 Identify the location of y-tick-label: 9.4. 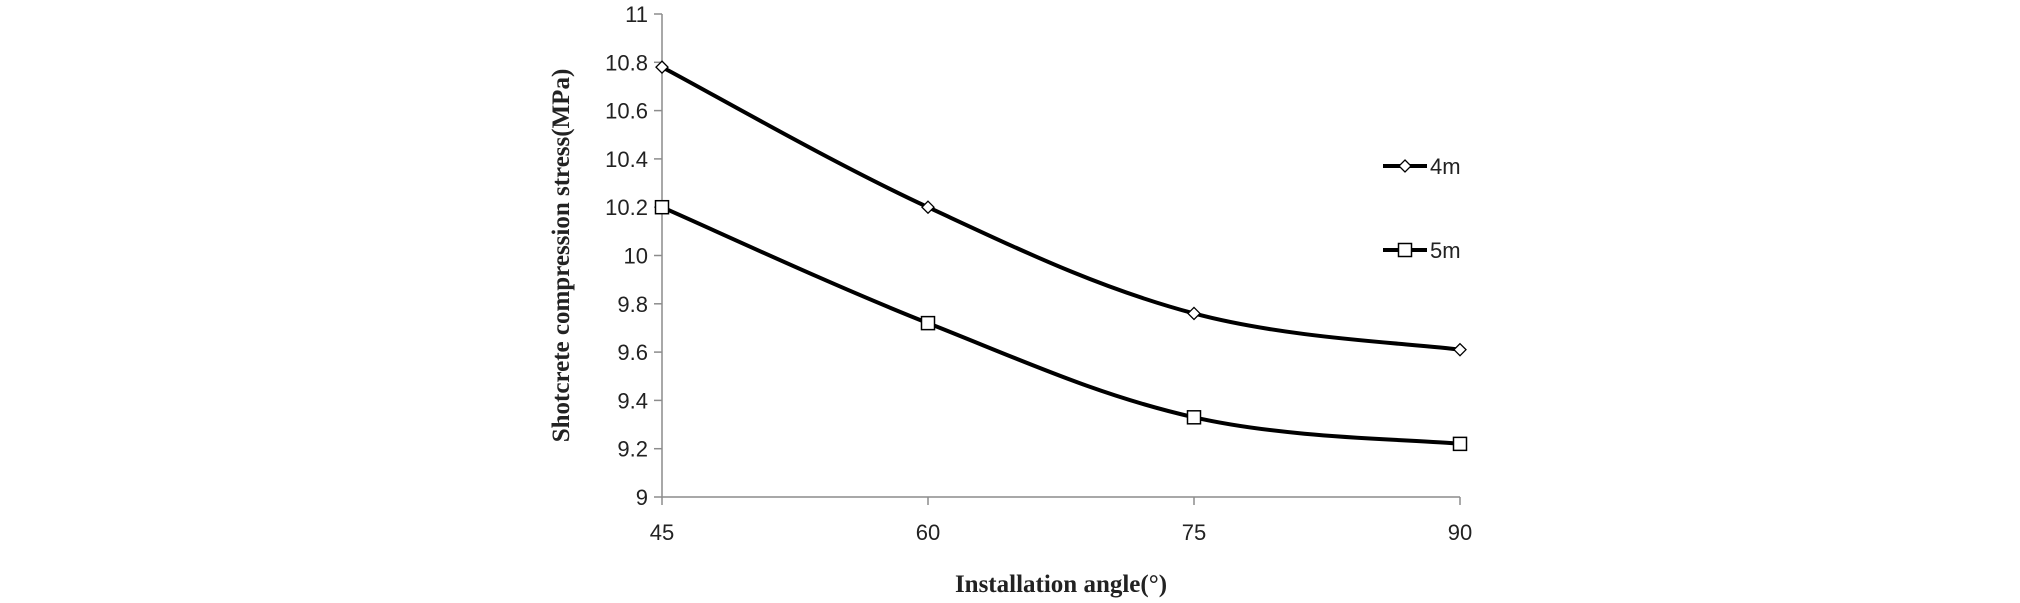
(632, 400).